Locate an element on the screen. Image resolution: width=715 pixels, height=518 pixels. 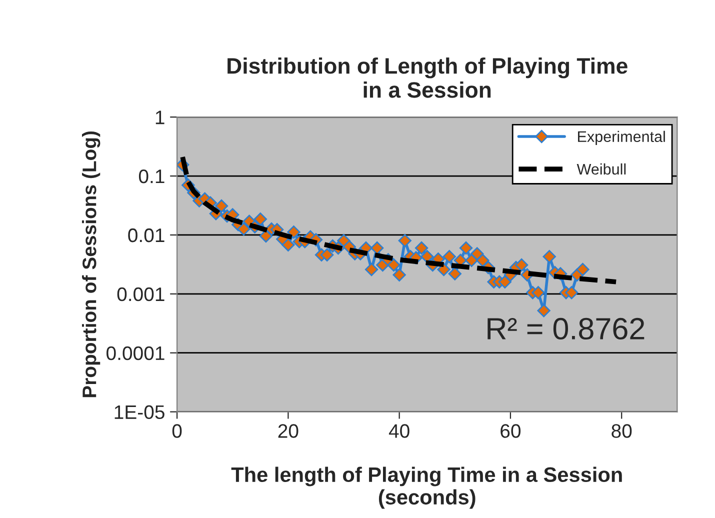
y-tick-label: 0.1 is located at coordinates (151, 176).